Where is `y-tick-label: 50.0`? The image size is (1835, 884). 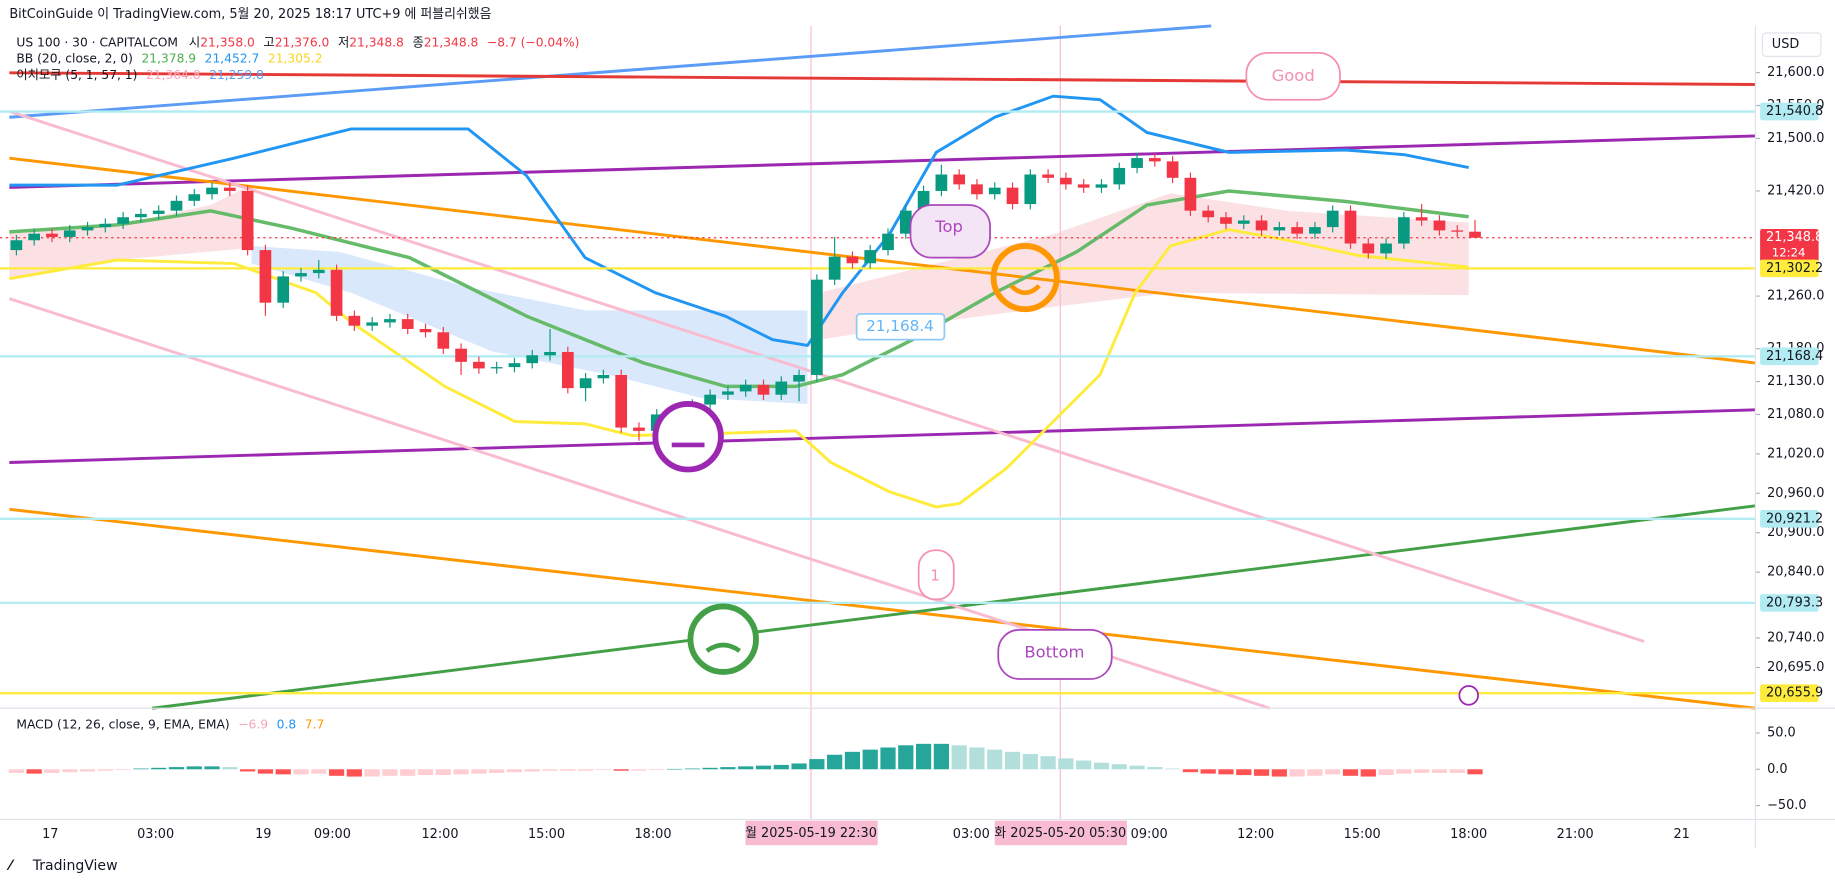
y-tick-label: 50.0 is located at coordinates (1781, 732).